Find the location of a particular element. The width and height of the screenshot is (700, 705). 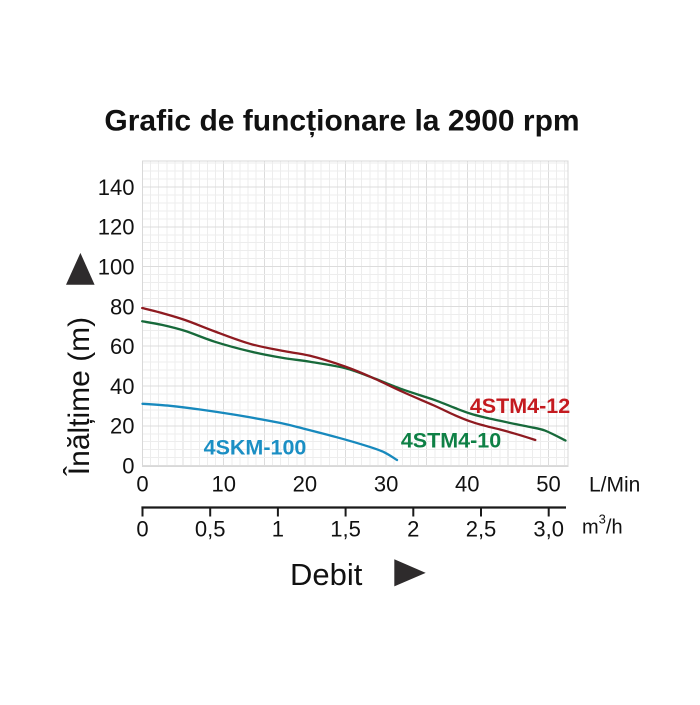

svg-text: 30 is located at coordinates (386, 484).